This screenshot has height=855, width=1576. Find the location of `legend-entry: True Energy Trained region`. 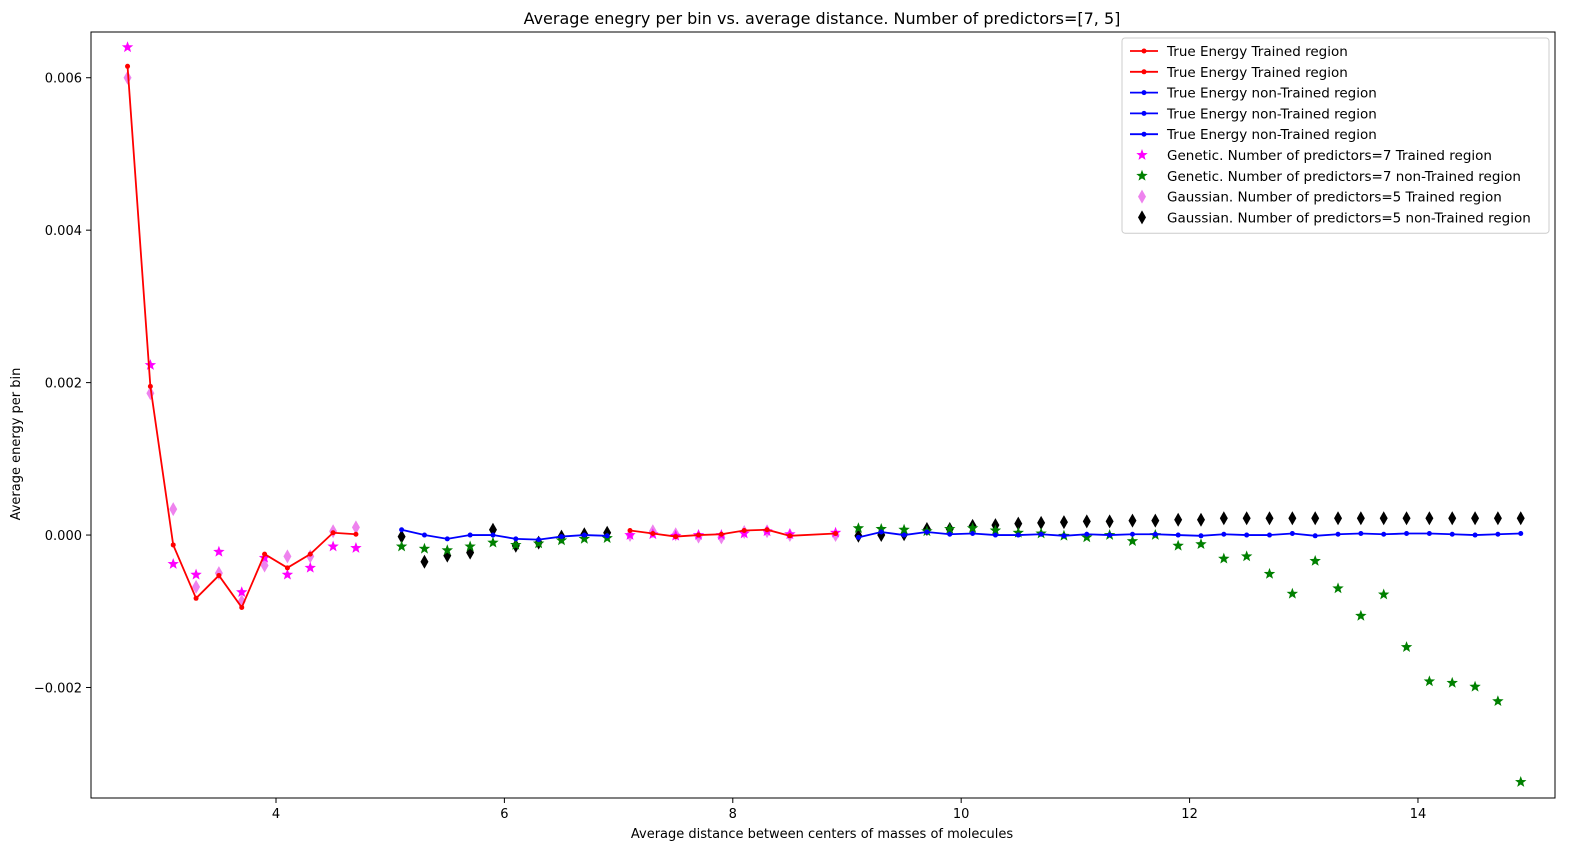

legend-entry: True Energy Trained region is located at coordinates (1239, 52).